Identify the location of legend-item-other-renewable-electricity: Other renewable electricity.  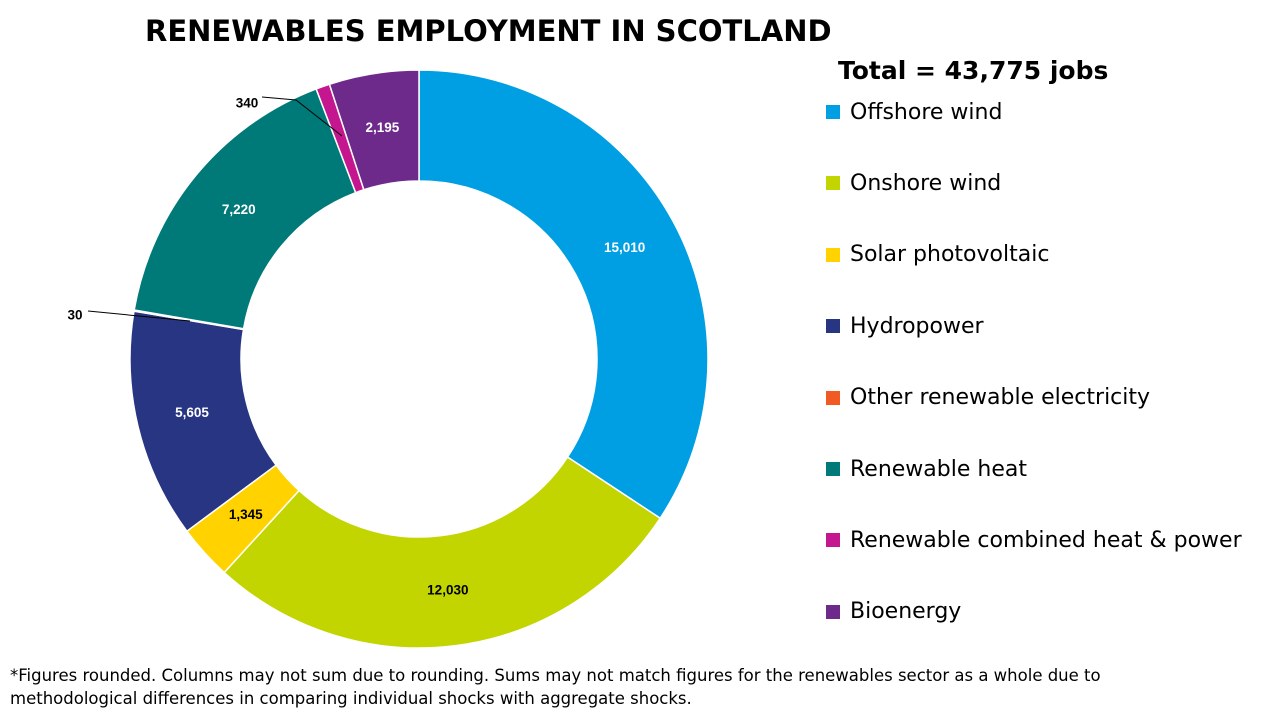
(988, 398).